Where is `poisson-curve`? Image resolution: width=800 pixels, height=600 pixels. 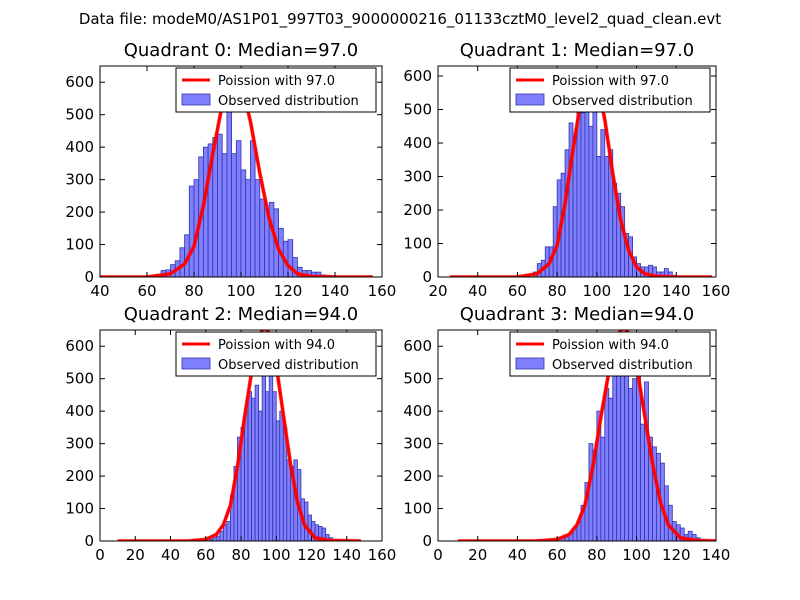 poisson-curve is located at coordinates (586, 435).